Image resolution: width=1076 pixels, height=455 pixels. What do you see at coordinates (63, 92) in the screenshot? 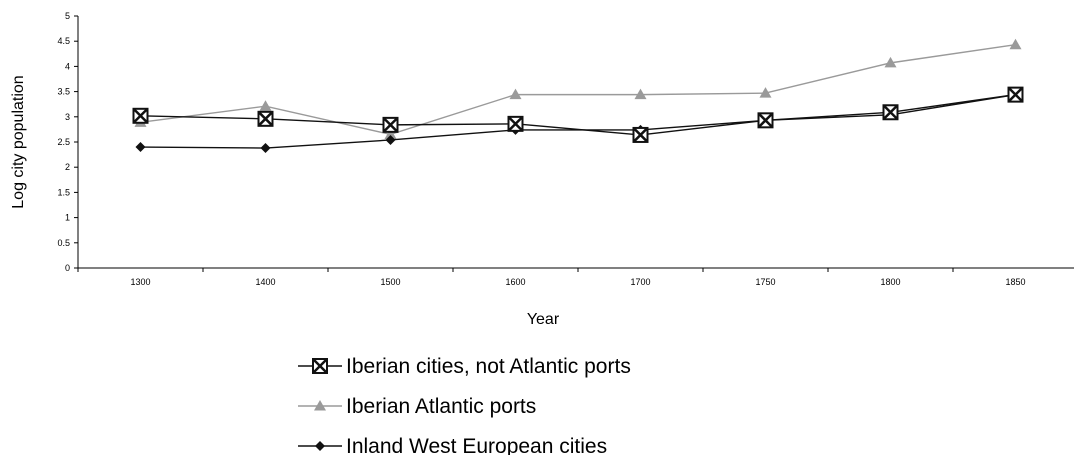
I see `y-tick-label: 3.5` at bounding box center [63, 92].